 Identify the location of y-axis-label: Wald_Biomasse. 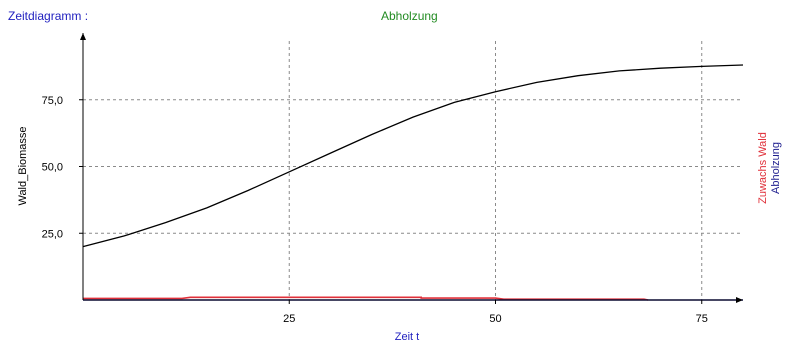
(23, 165).